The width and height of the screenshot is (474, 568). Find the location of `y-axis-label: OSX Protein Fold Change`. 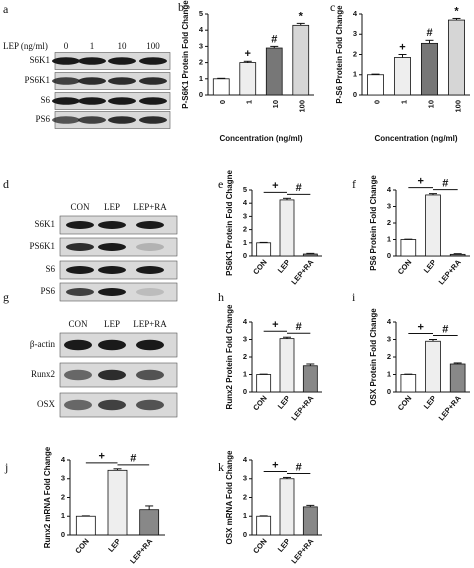

y-axis-label: OSX Protein Fold Change is located at coordinates (373, 357).